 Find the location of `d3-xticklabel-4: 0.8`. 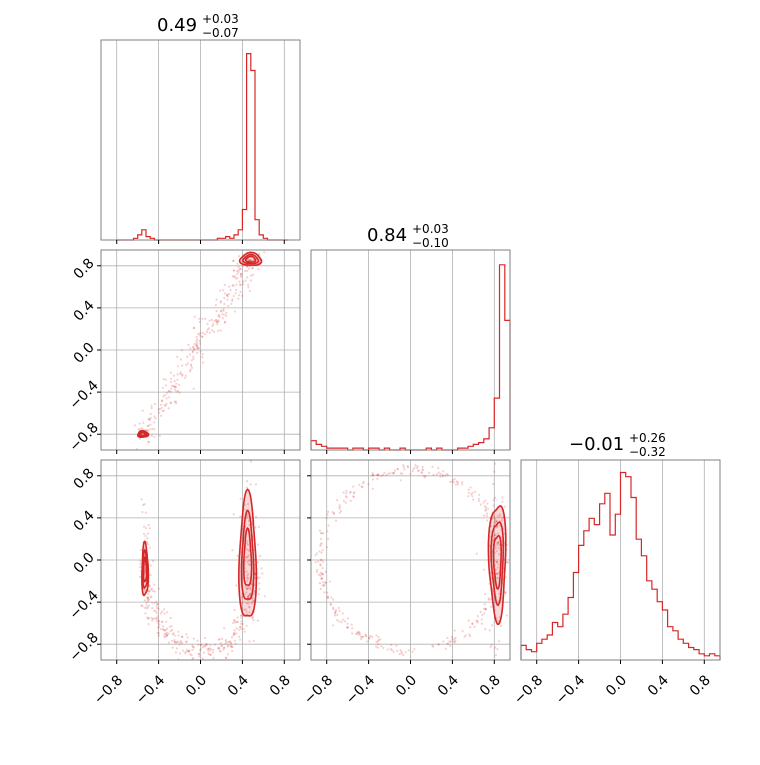

d3-xticklabel-4: 0.8 is located at coordinates (700, 685).